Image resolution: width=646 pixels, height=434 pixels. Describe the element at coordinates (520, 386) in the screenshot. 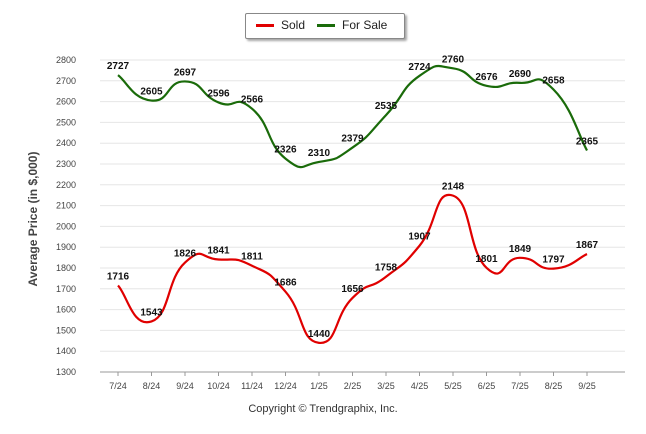

I see `x-tick-label: 7/25` at that location.